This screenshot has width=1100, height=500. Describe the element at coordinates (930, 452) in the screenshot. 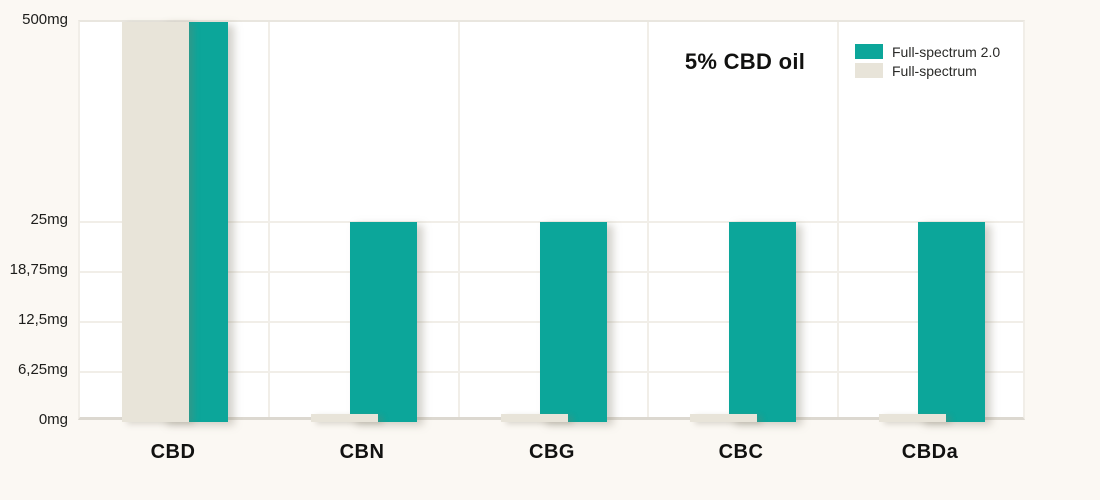

I see `x-category-label-cbda: CBDa` at that location.